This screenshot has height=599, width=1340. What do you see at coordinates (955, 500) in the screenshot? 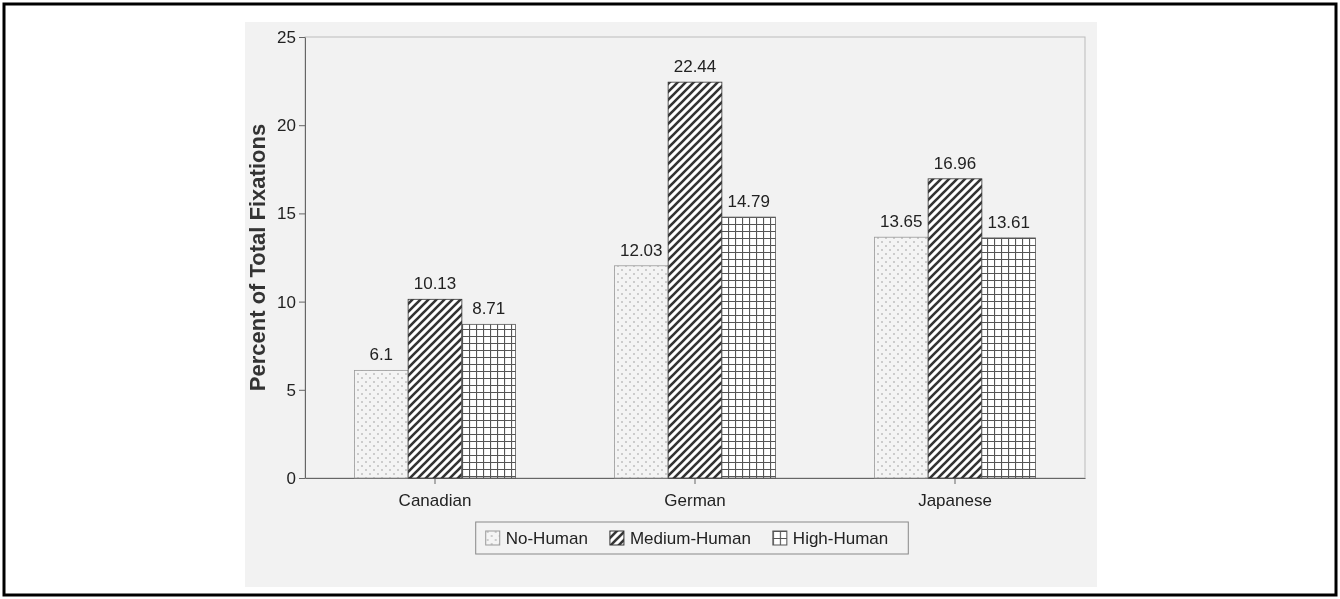
I see `x-tick-label: Japanese` at bounding box center [955, 500].